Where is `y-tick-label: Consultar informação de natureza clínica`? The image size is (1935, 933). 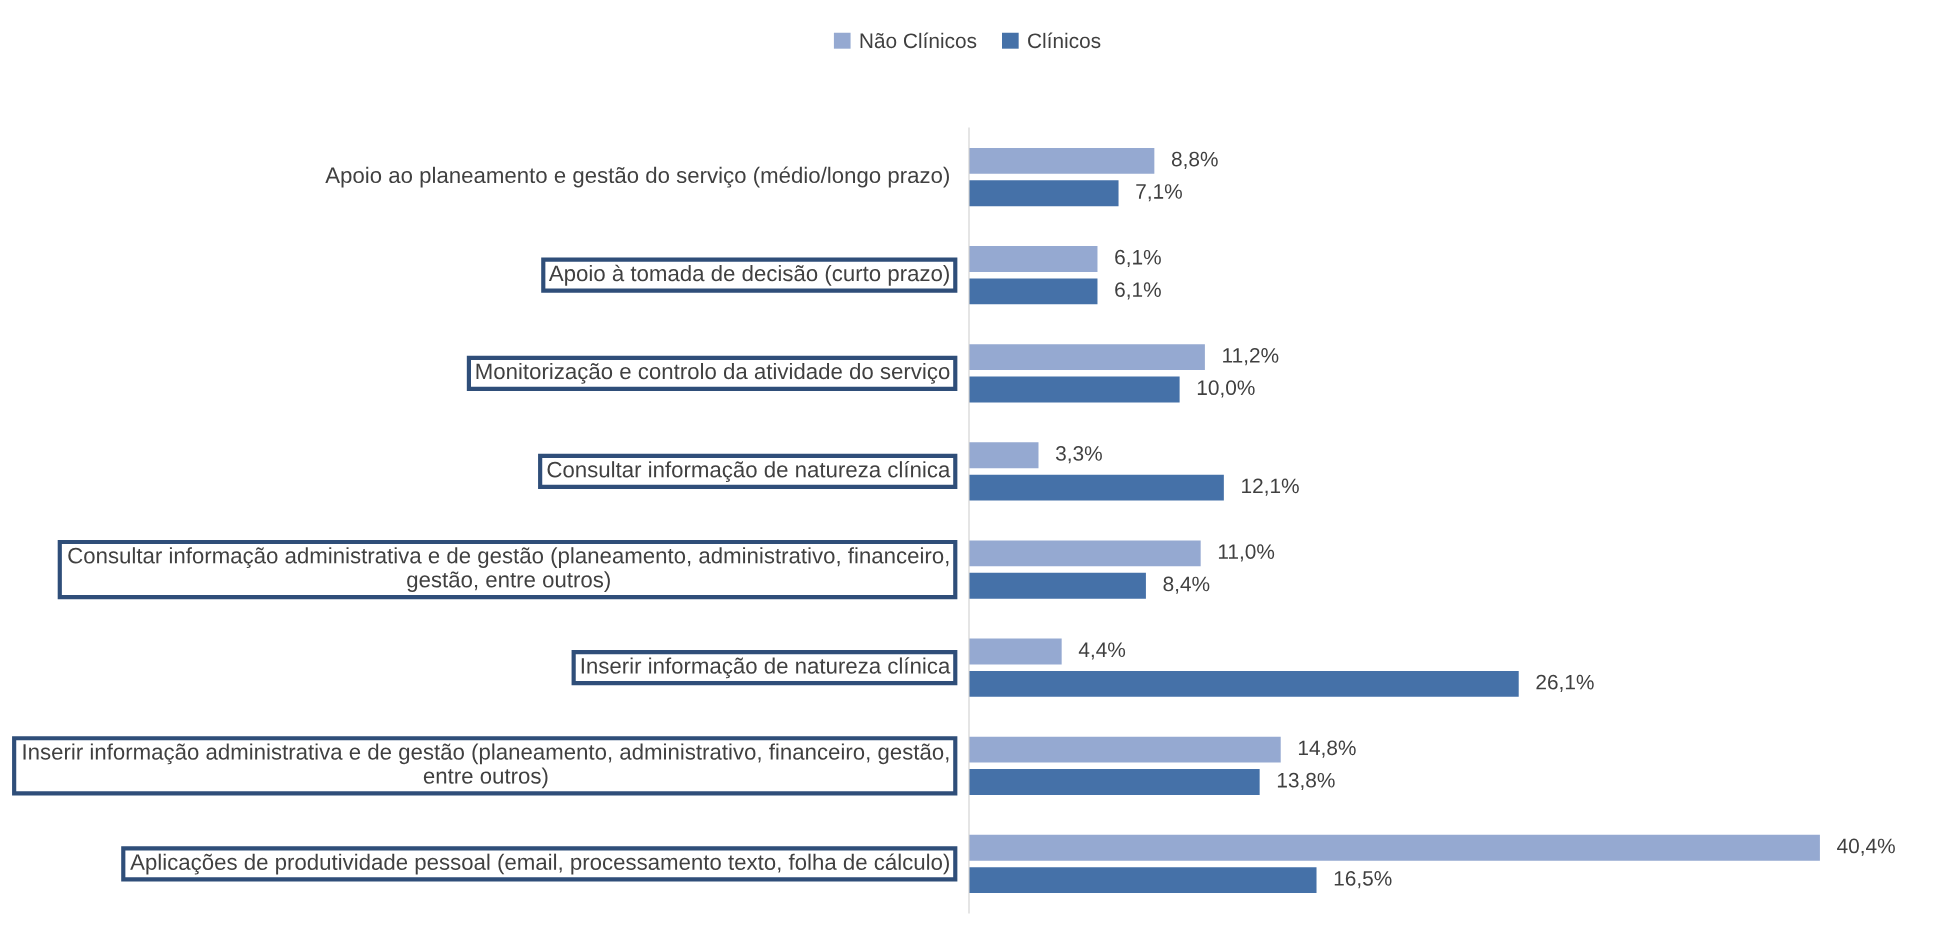
y-tick-label: Consultar informação de natureza clínica is located at coordinates (749, 471).